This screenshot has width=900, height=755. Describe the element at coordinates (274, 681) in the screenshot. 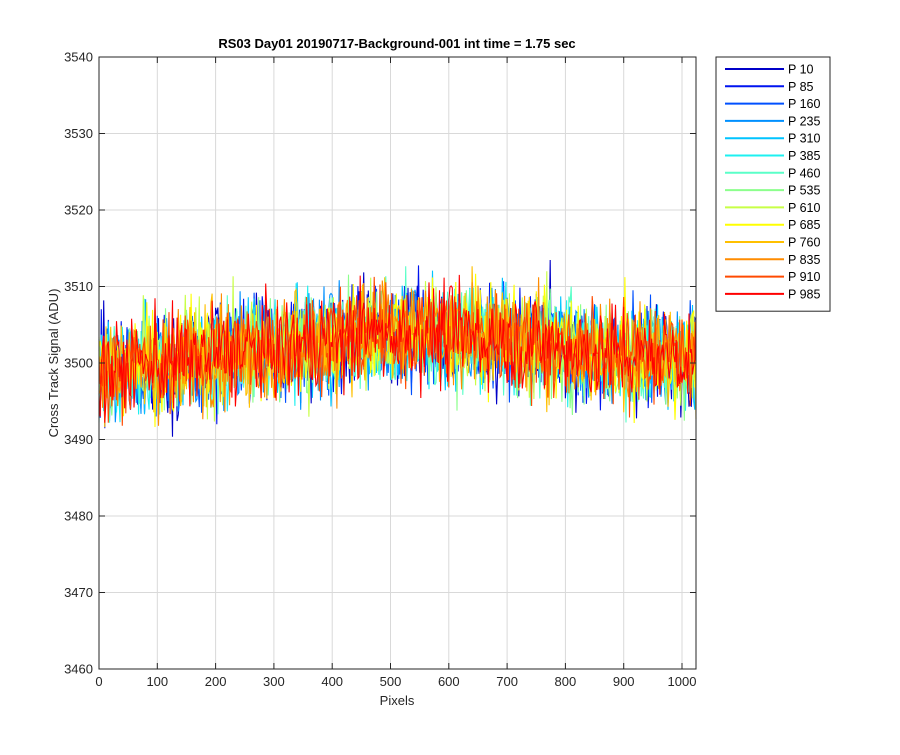

I see `x-tick-label: 300` at that location.